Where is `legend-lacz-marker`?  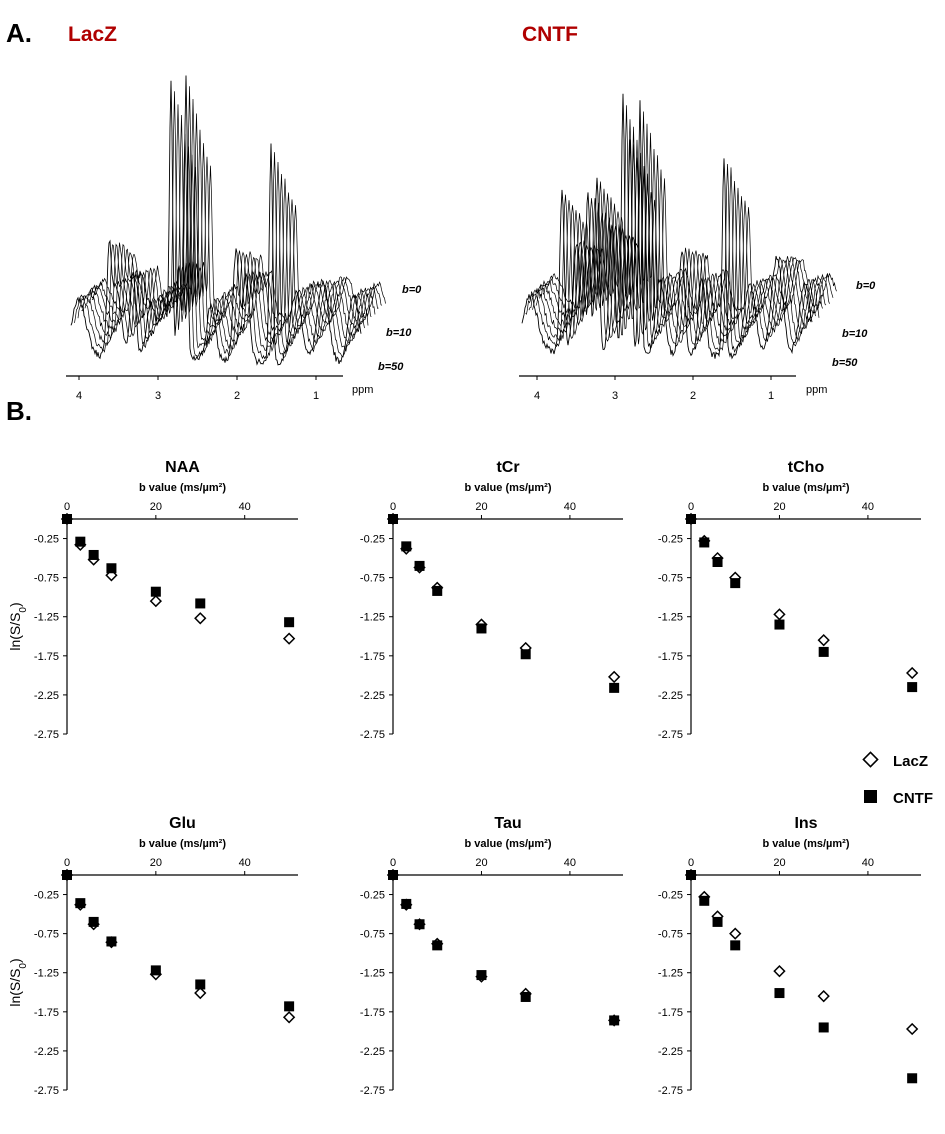
legend-lacz-marker is located at coordinates (870, 759).